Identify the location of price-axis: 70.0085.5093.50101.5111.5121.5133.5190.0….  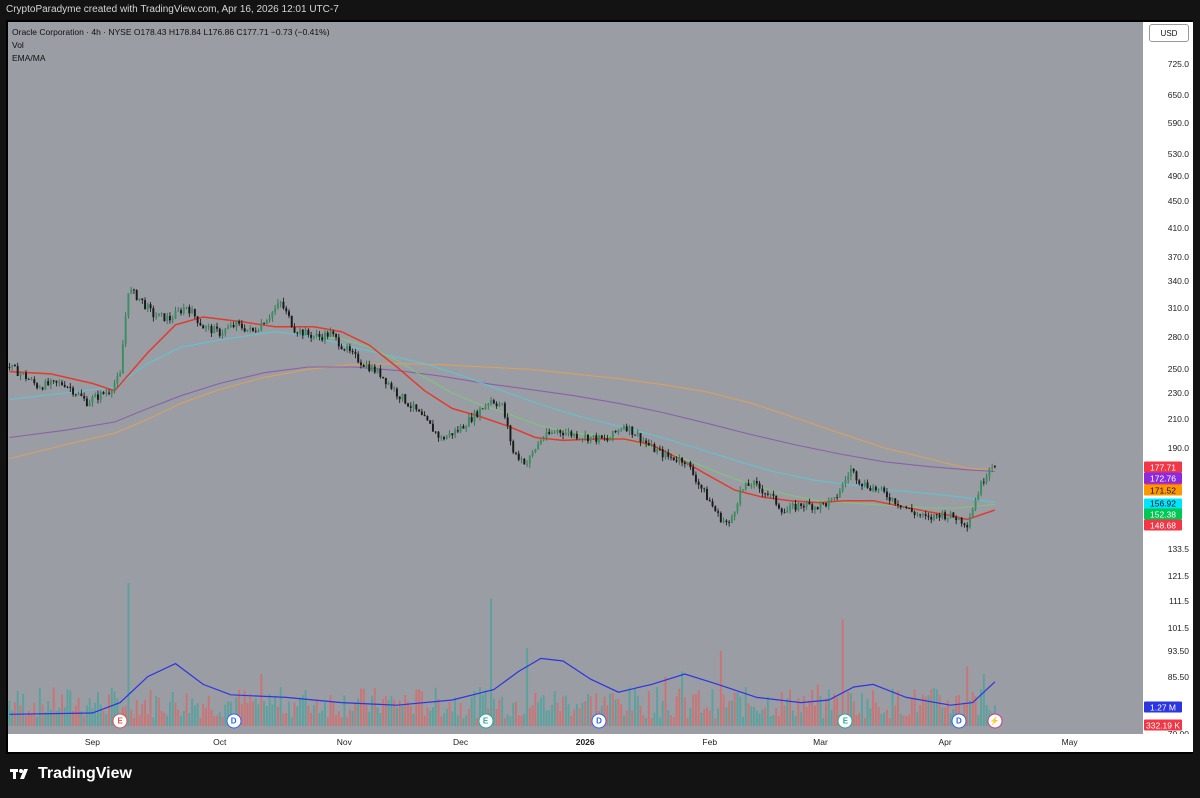
(1168, 380).